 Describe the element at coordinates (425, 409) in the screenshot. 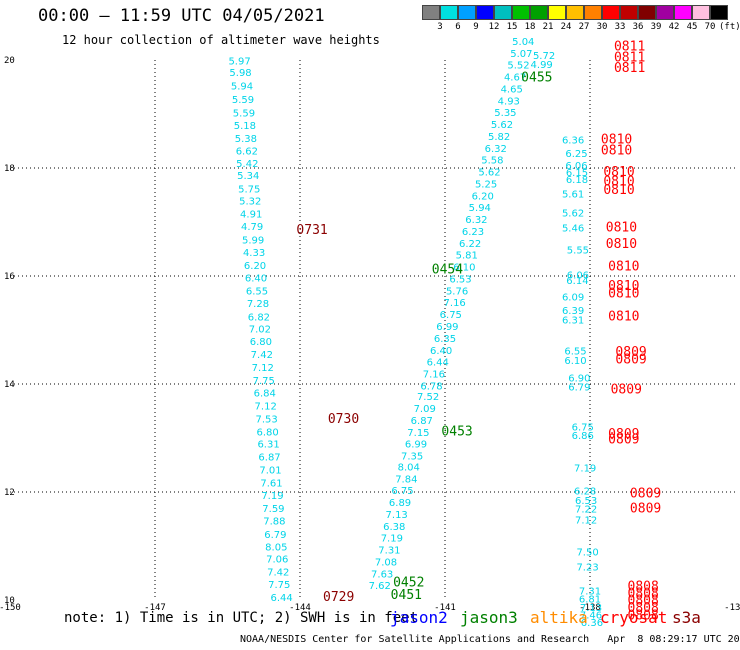

I see `wave-height-value: 7.09` at that location.